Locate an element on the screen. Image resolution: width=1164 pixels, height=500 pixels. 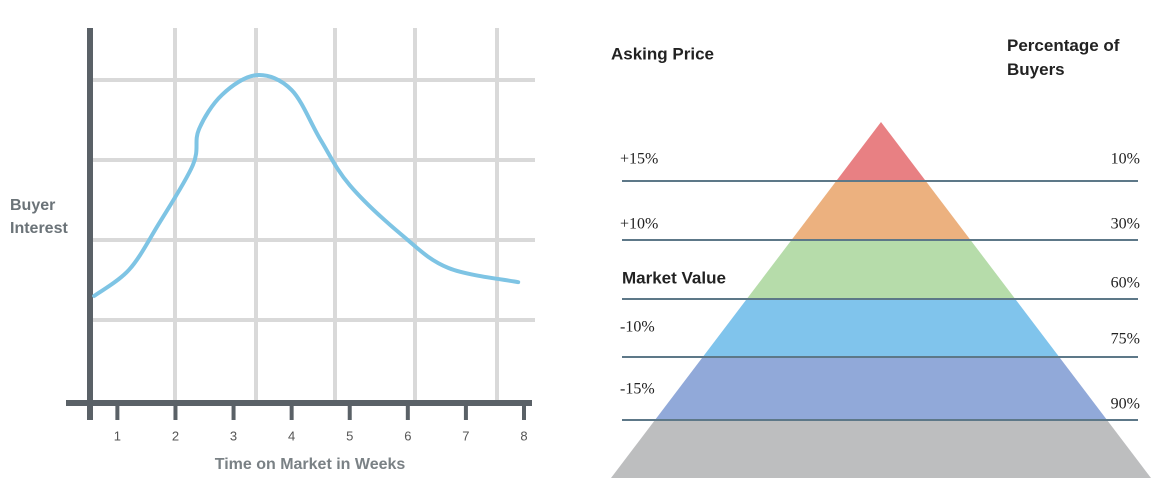
buyers-label: 60% is located at coordinates (1125, 283).